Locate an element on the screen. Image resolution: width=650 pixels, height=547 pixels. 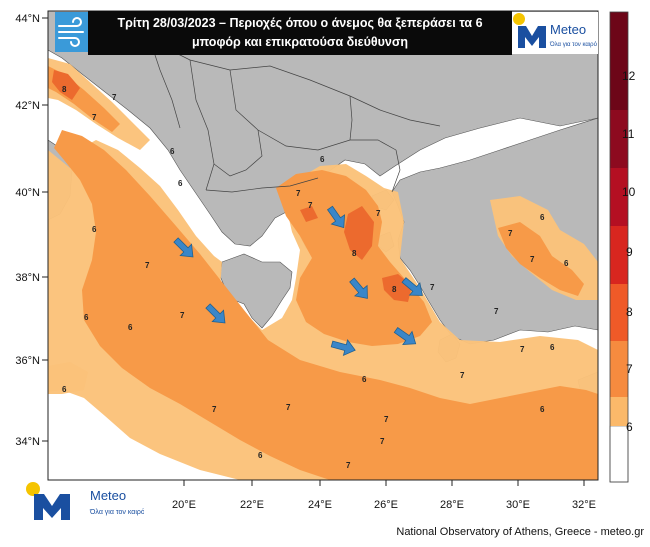
title-line-2: μποφόρ και επικρατούσα διεύθυνση is located at coordinates (300, 42).